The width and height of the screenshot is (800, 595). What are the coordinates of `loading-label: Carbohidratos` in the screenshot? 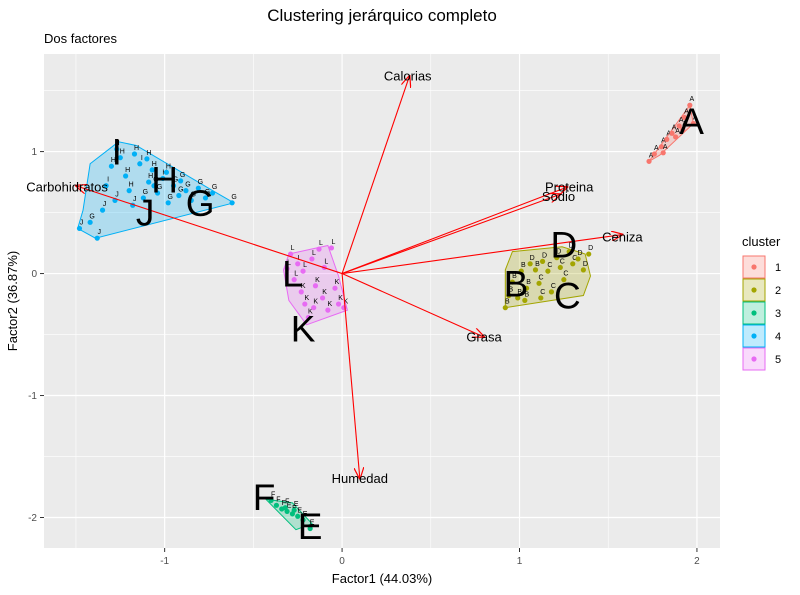 It's located at (67, 186).